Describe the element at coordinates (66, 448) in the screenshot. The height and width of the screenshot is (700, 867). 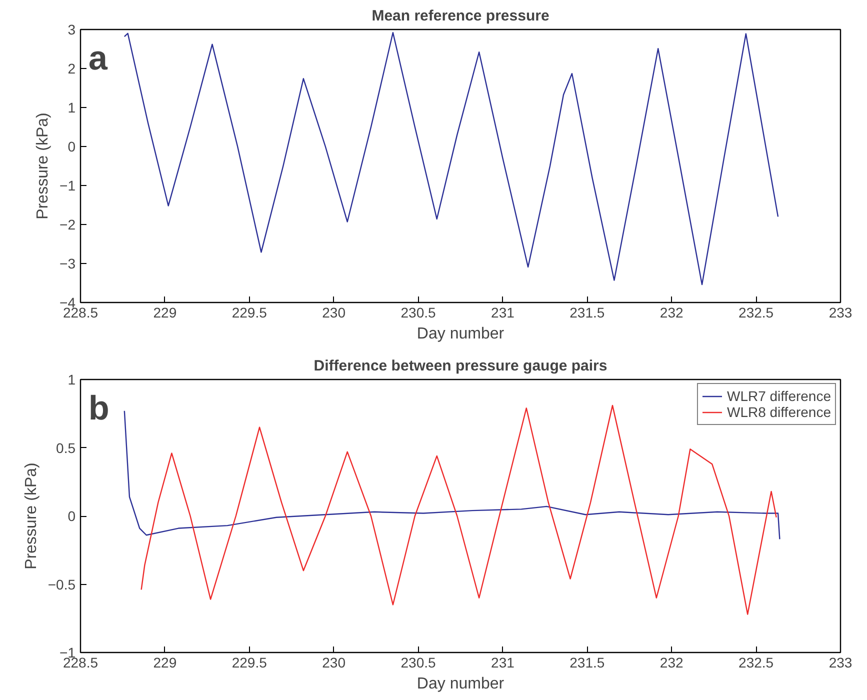
I see `y-tick-label: 0.5` at that location.